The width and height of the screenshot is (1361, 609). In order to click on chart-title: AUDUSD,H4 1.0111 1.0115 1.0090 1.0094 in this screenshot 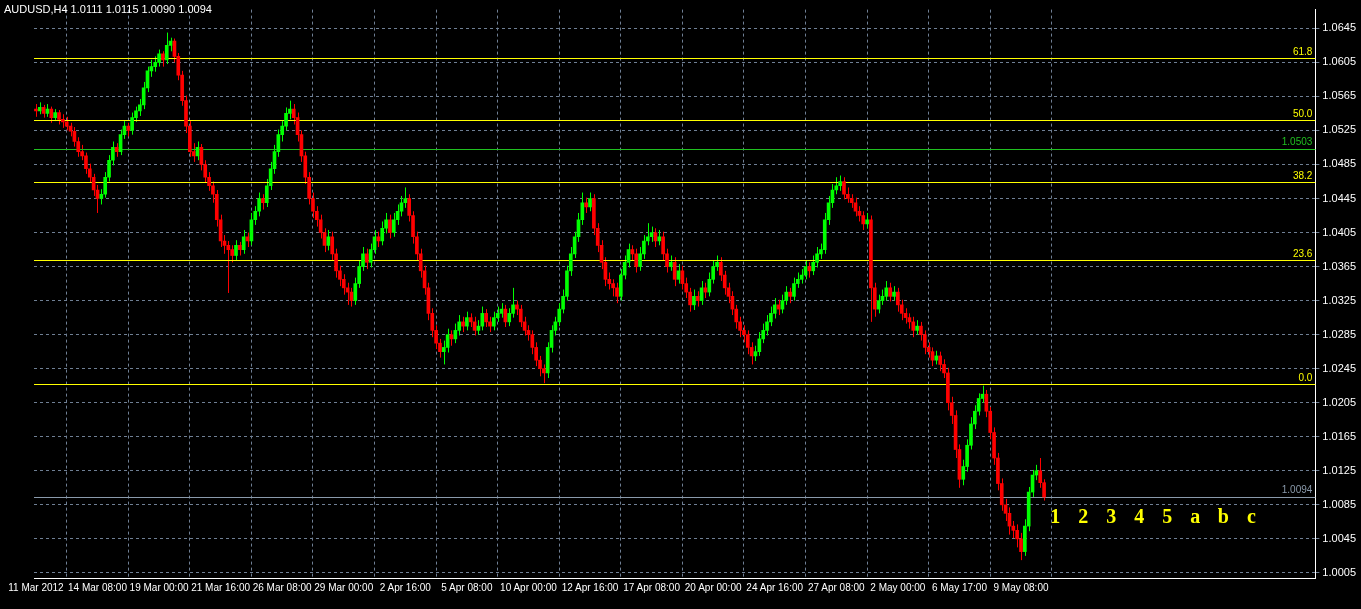, I will do `click(108, 9)`.